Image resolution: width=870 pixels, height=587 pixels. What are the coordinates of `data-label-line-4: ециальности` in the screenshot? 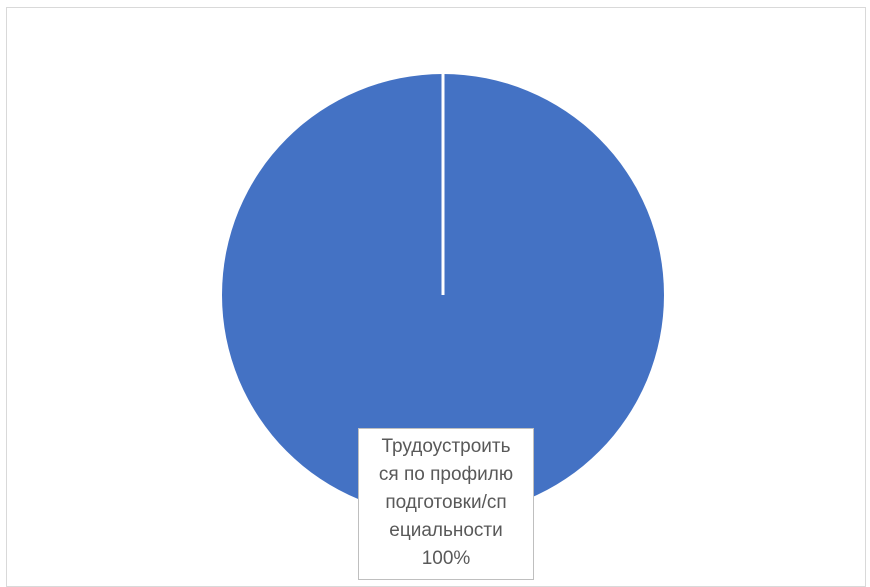 It's located at (446, 530).